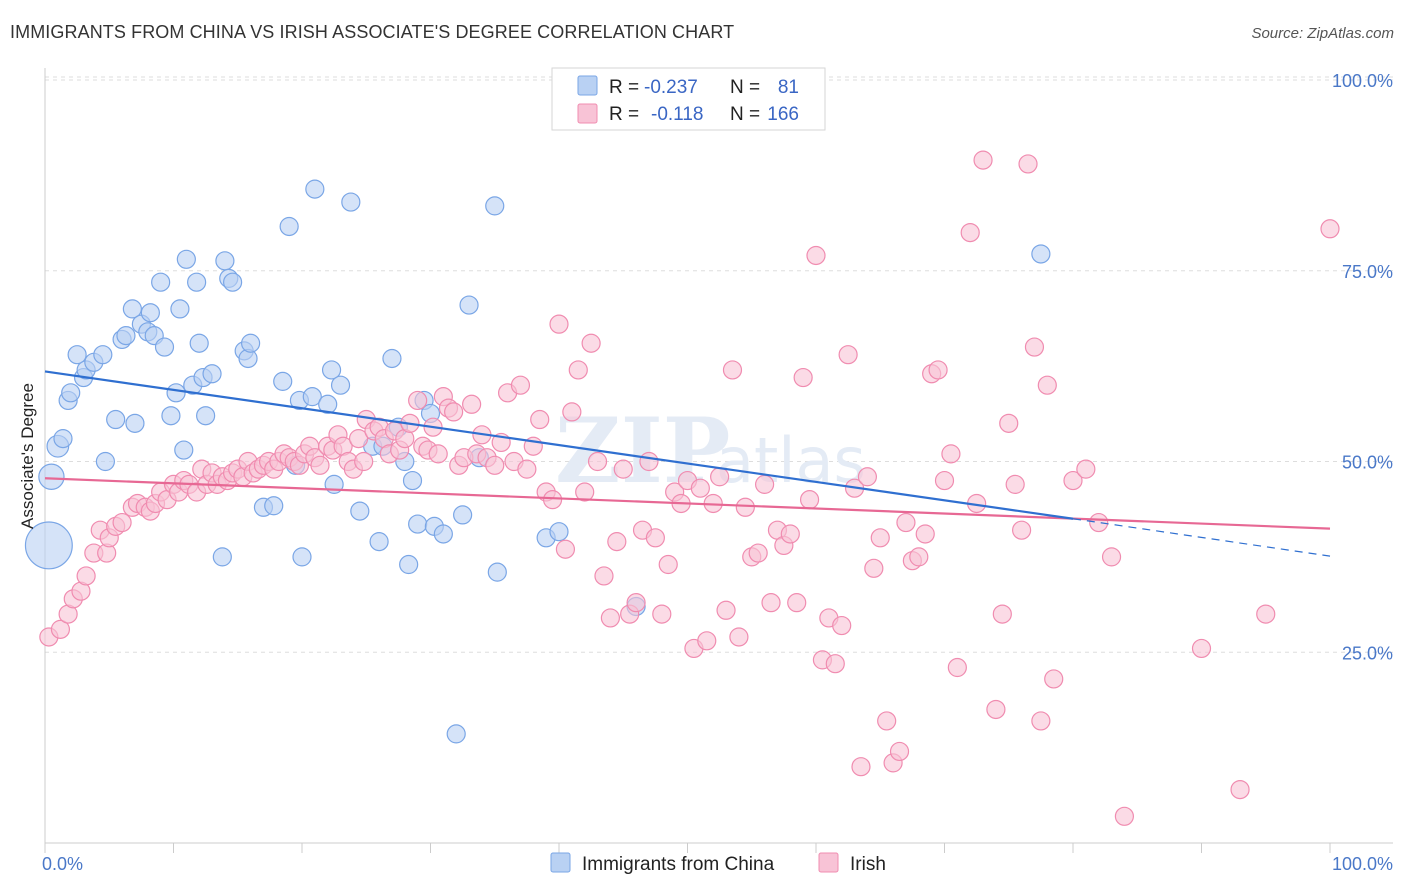  Describe the element at coordinates (1201, 537) in the screenshot. I see `china-trend-extension` at that location.